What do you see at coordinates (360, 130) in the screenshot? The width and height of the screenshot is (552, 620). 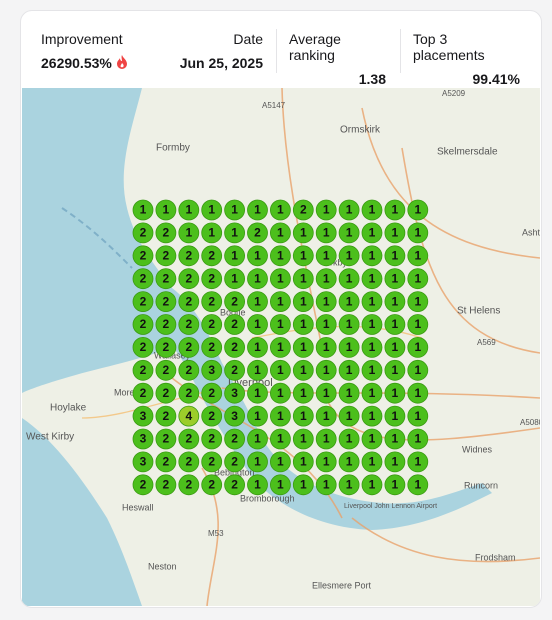 I see `map-label: Ormskirk` at bounding box center [360, 130].